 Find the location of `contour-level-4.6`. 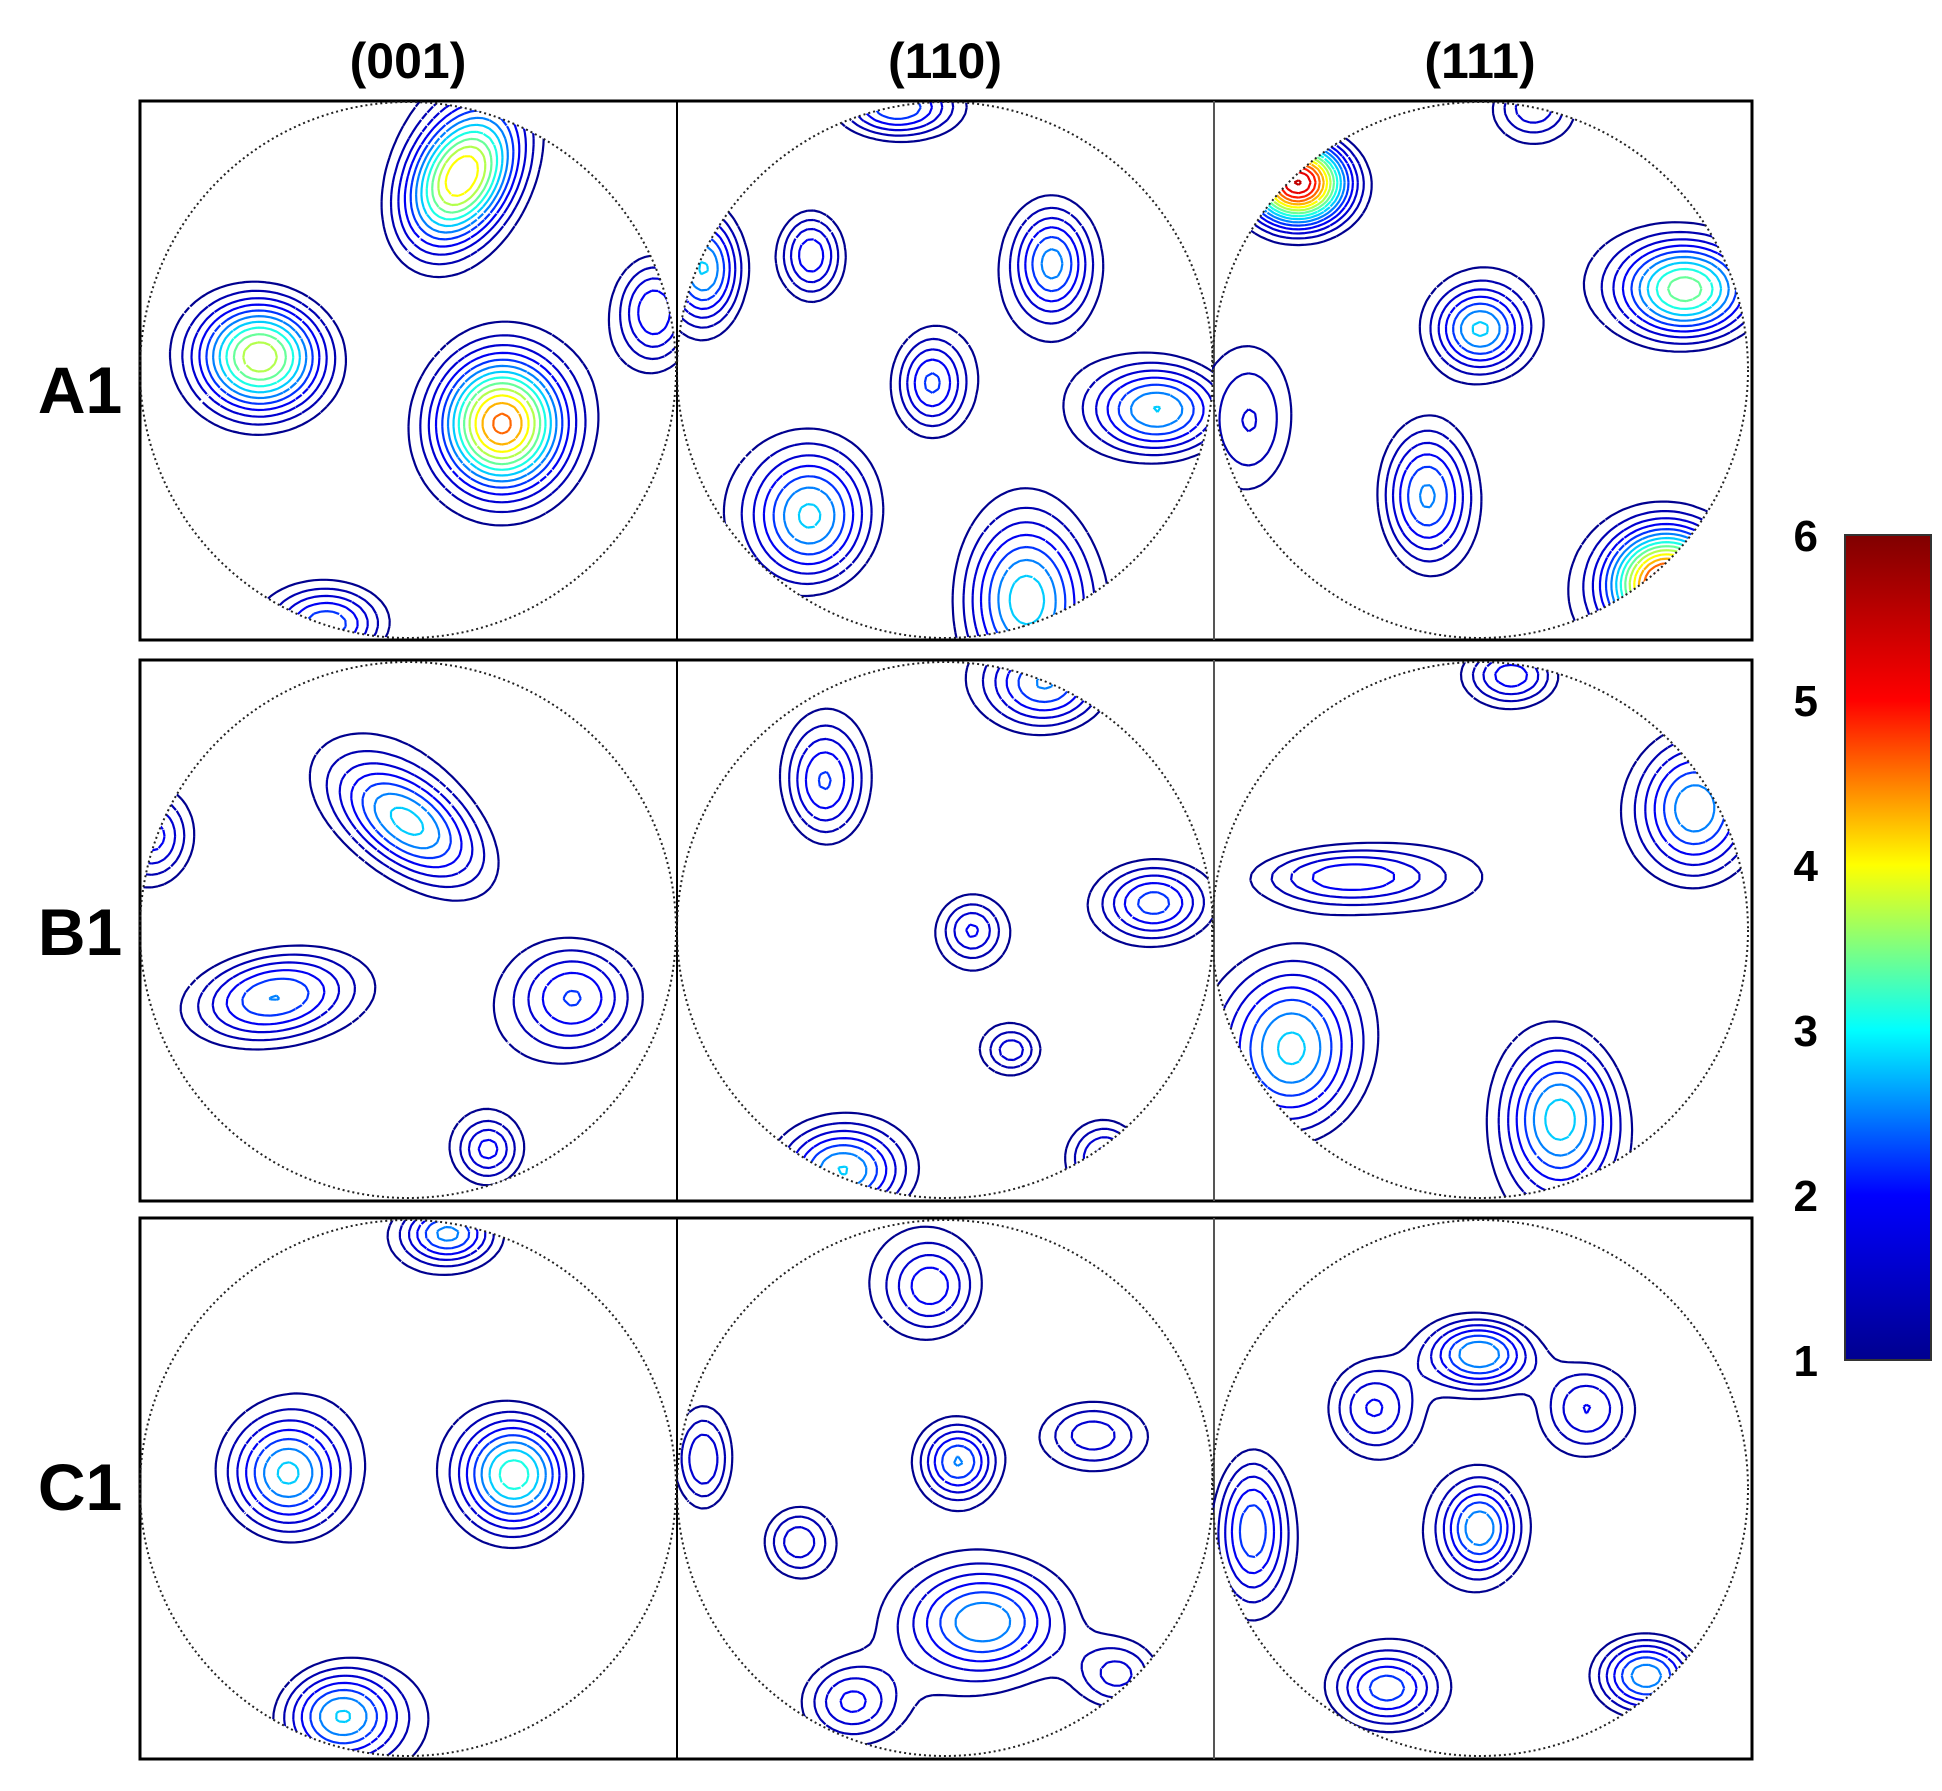

contour-level-4.6 is located at coordinates (502, 423).